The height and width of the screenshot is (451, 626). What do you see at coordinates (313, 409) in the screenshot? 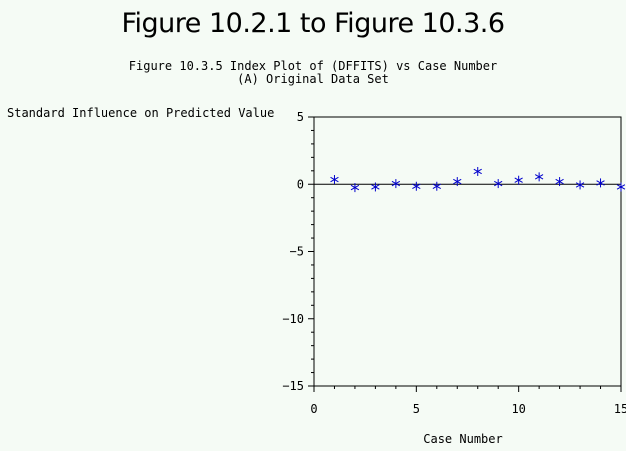
I see `x-tick-label: 0` at bounding box center [313, 409].